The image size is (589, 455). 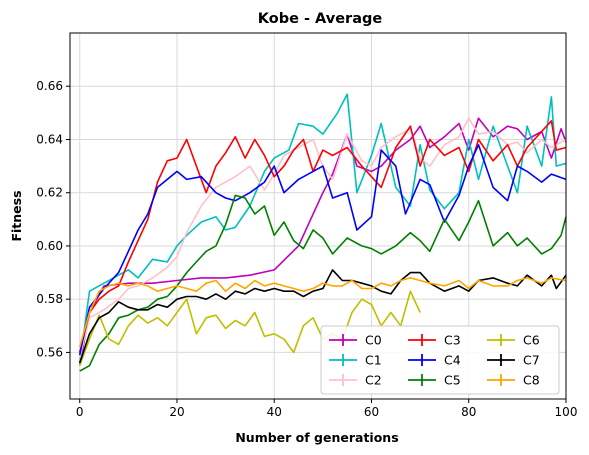 I want to click on y-axis-title: Fitness, so click(x=16, y=215).